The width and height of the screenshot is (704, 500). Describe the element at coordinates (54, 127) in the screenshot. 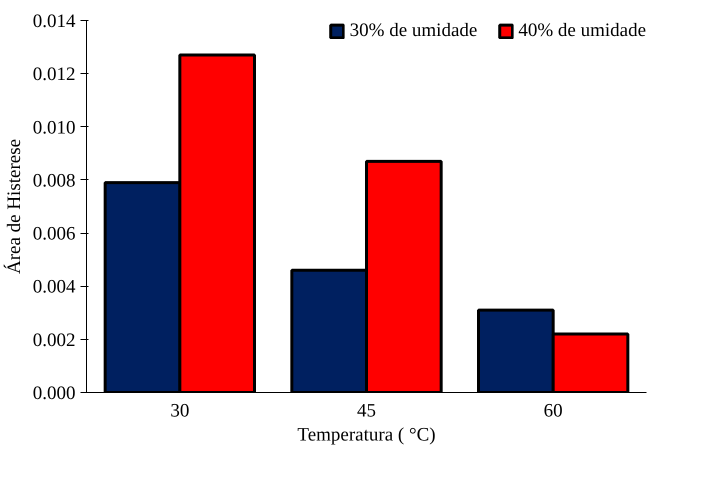

I see `y-tick-label: 0.010` at that location.